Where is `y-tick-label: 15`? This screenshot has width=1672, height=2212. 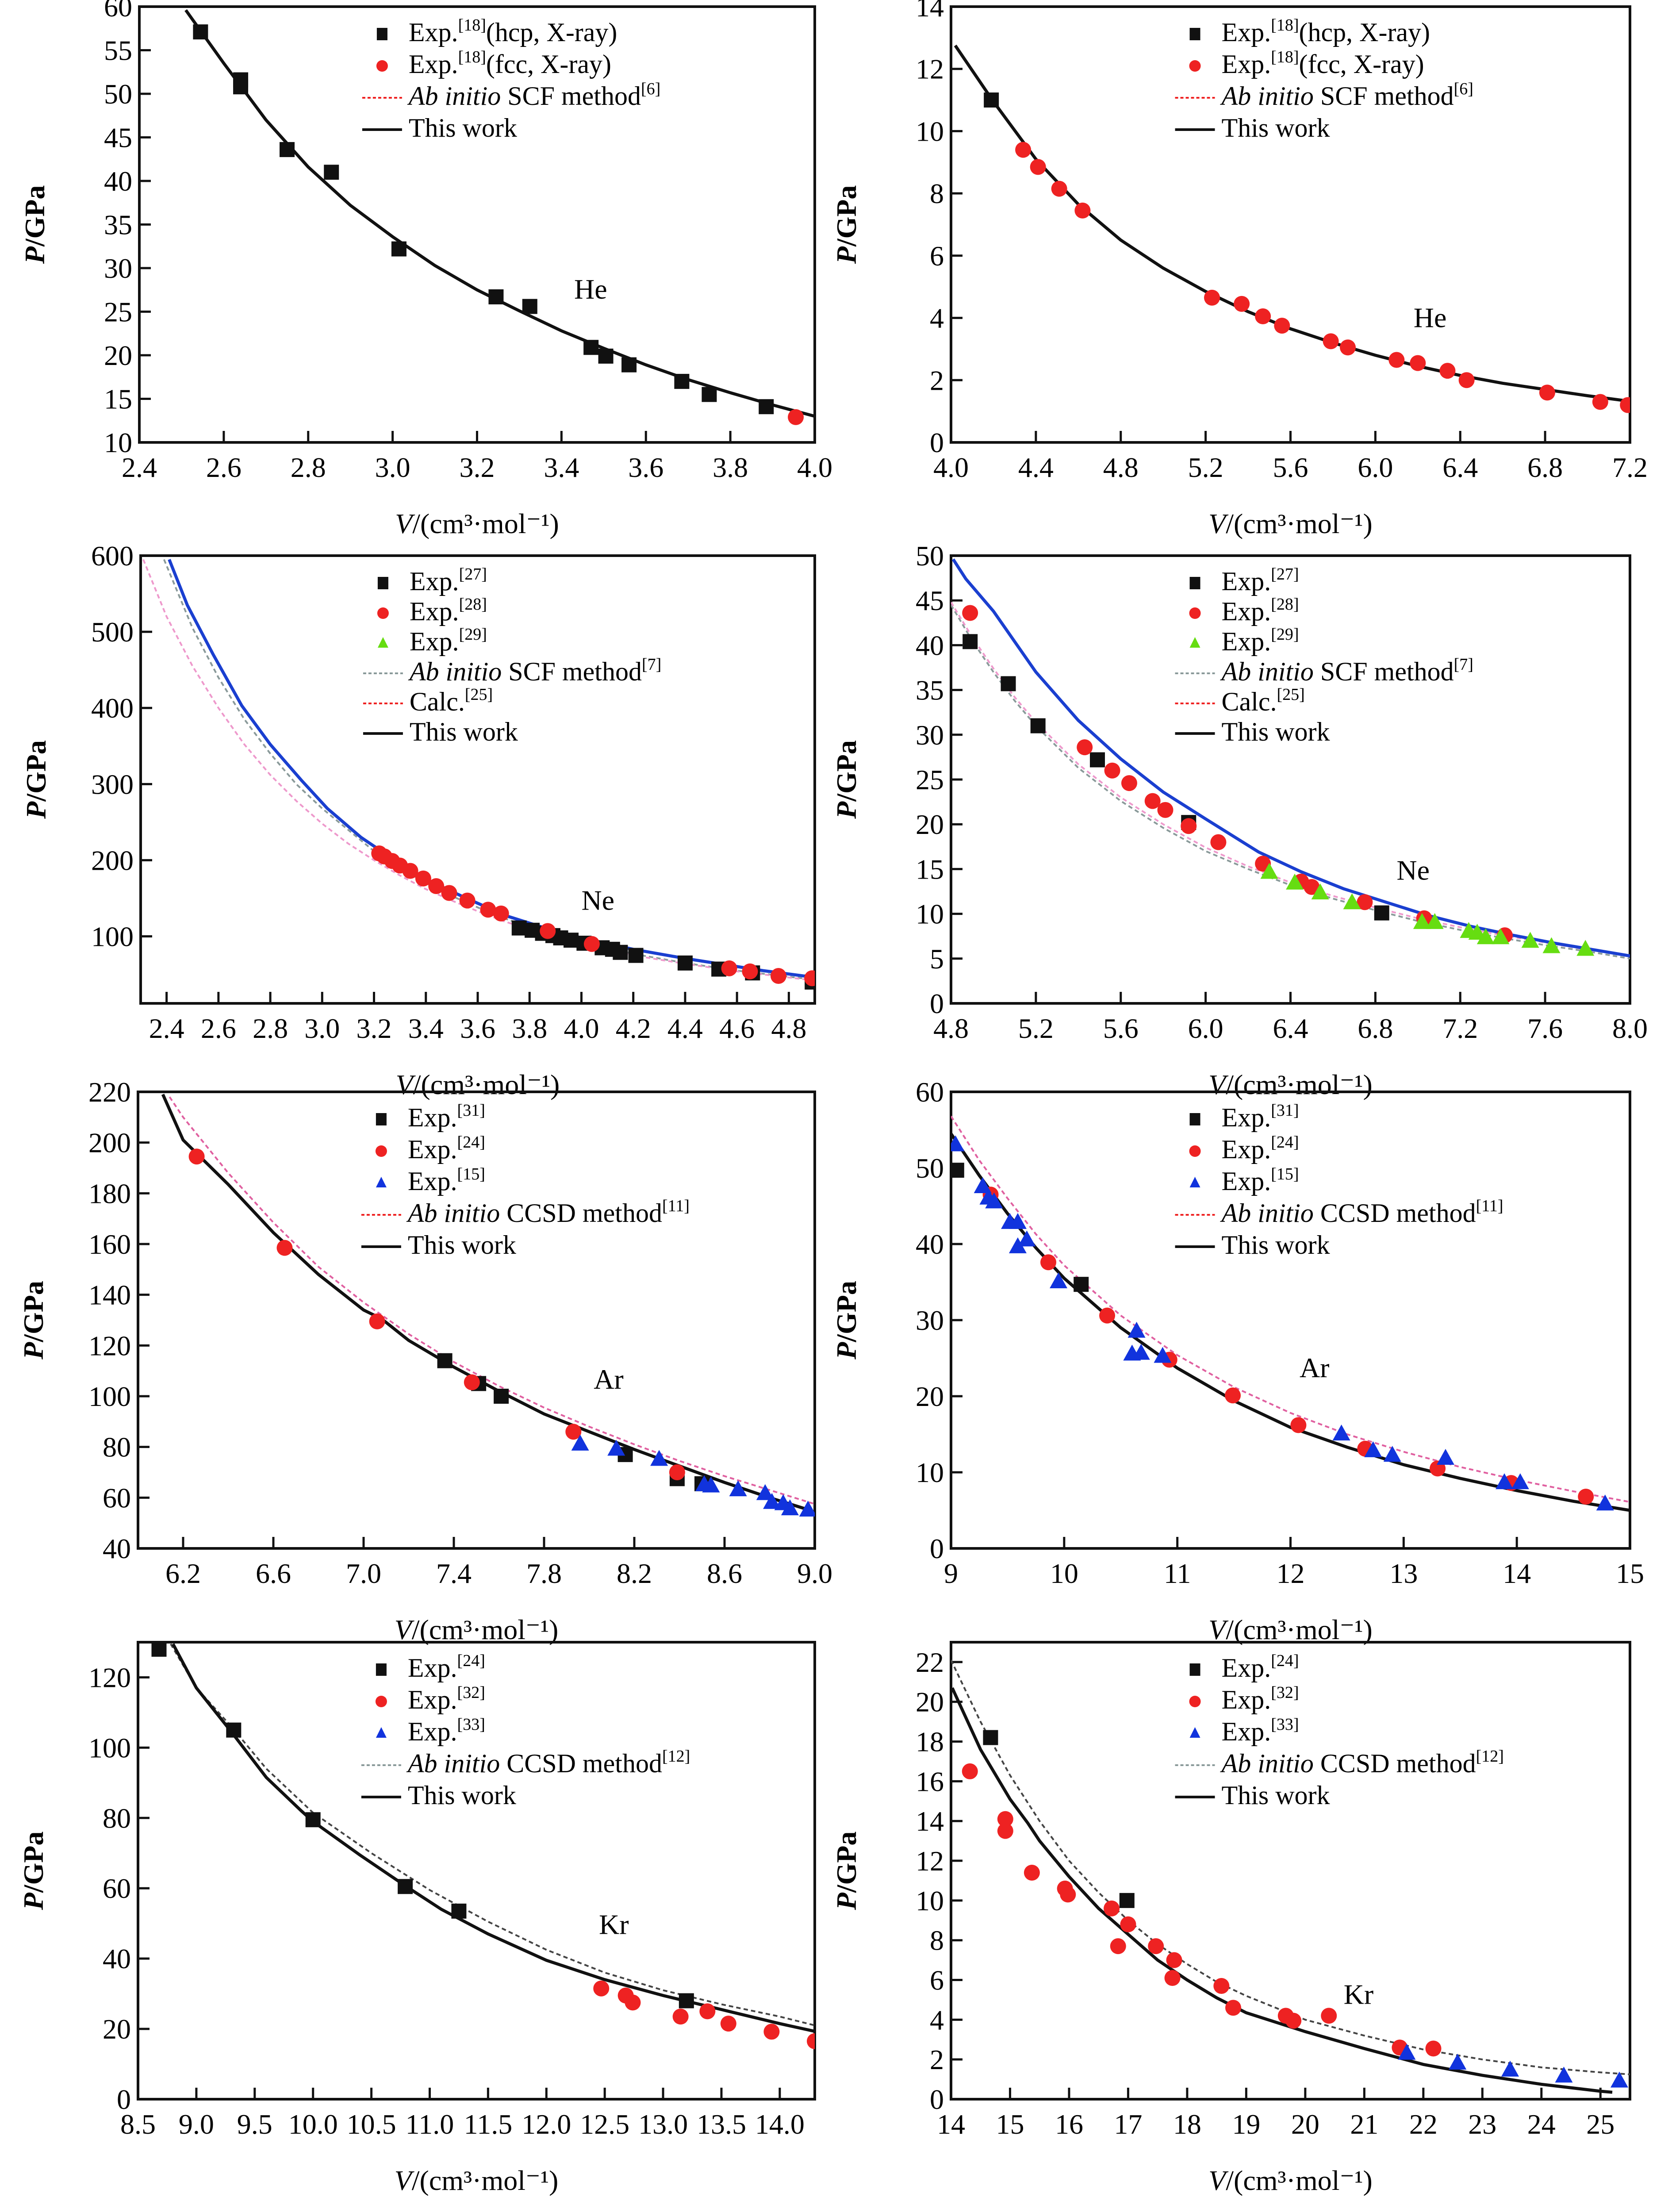
y-tick-label: 15 is located at coordinates (118, 400).